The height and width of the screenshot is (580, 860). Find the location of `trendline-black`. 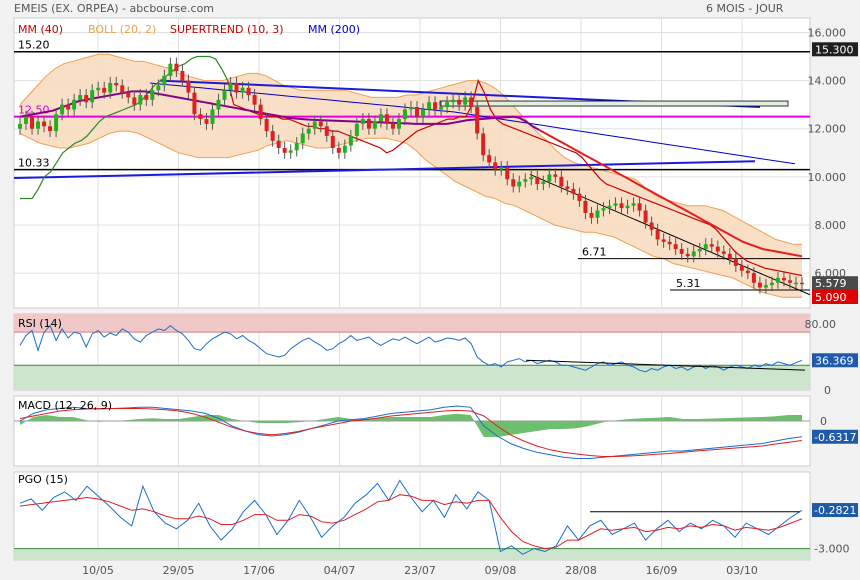

trendline-black is located at coordinates (670, 234).